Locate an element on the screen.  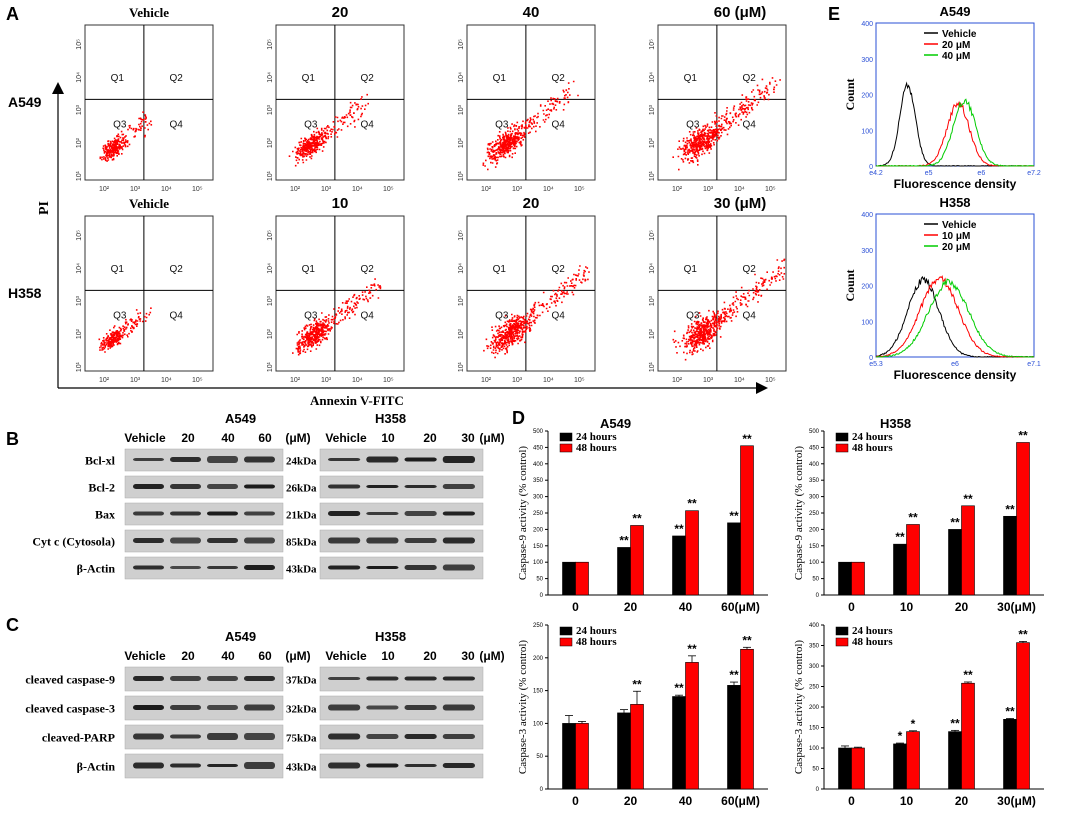
legend-label: 24 hours is located at coordinates (596, 631).